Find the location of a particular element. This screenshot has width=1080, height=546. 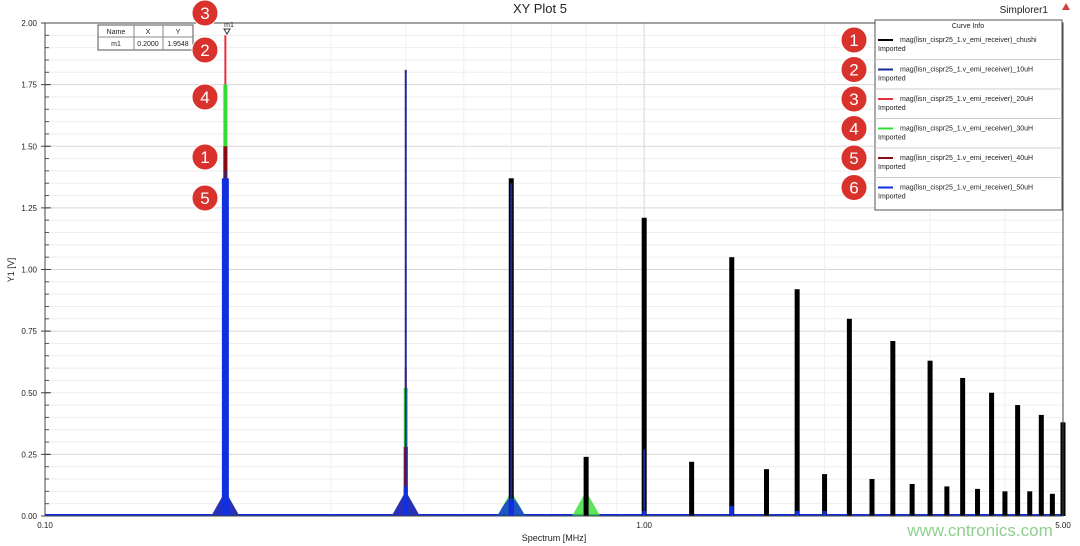

x-axis-label: Spectrum [MHz] is located at coordinates (554, 538).